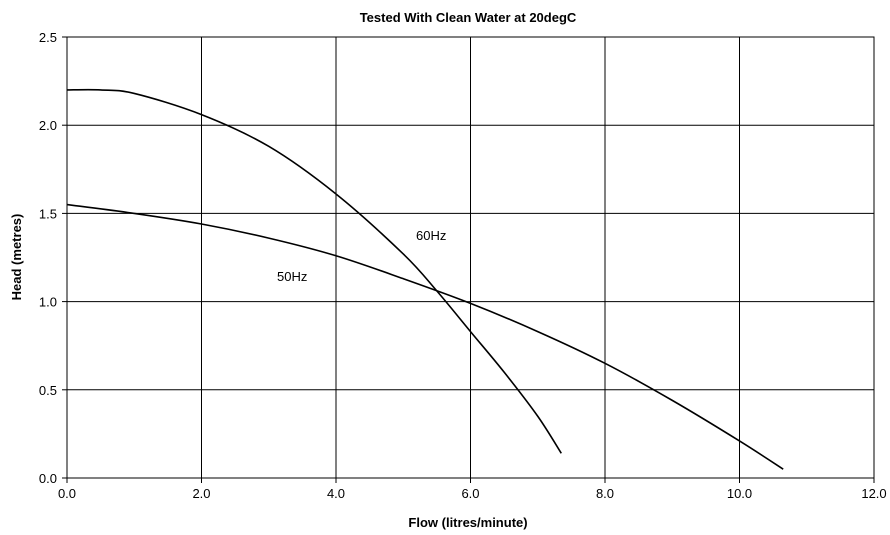 The height and width of the screenshot is (535, 890). Describe the element at coordinates (67, 493) in the screenshot. I see `x-tick-label: 0.0` at that location.